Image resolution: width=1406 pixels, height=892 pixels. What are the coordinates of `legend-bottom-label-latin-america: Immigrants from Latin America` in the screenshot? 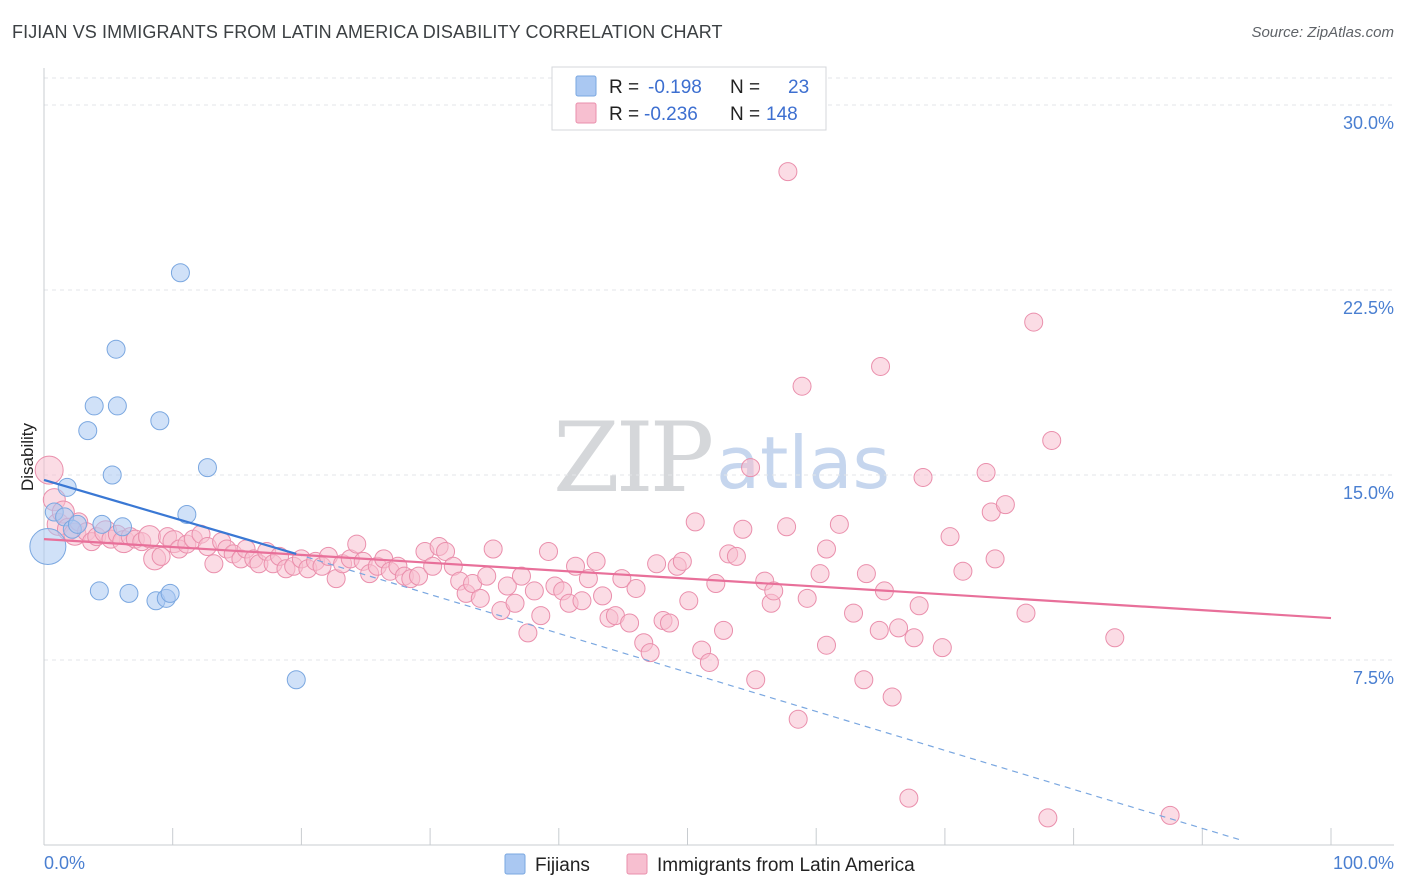 It's located at (786, 865).